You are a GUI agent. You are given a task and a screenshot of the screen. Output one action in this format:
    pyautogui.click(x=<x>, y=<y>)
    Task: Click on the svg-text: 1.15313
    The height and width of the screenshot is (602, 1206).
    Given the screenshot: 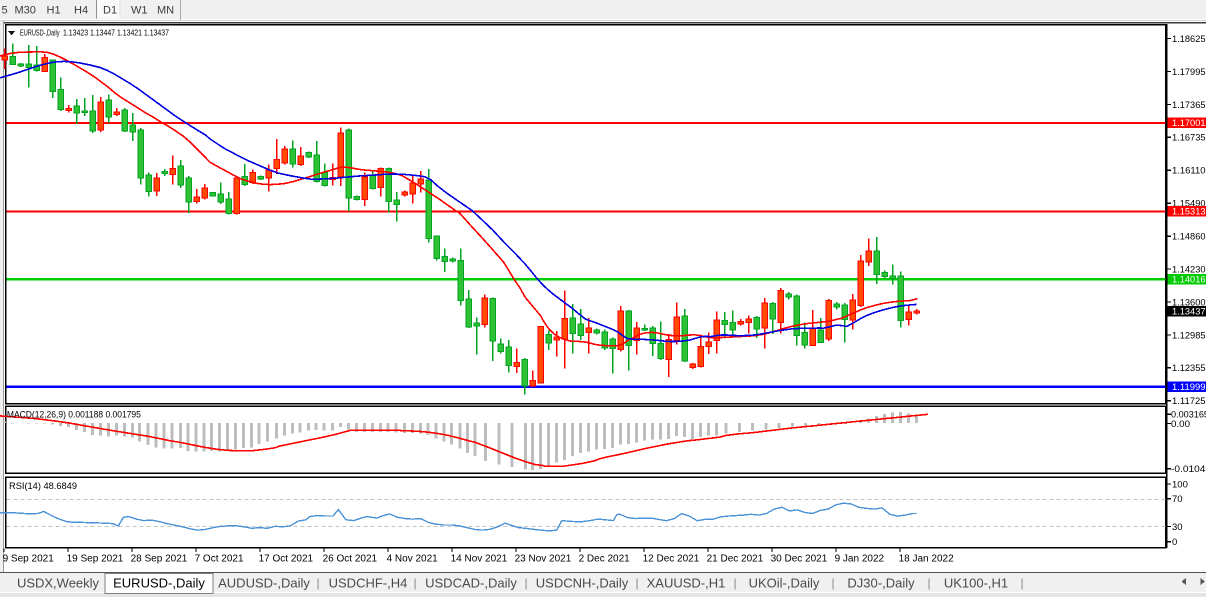 What is the action you would take?
    pyautogui.click(x=1189, y=212)
    